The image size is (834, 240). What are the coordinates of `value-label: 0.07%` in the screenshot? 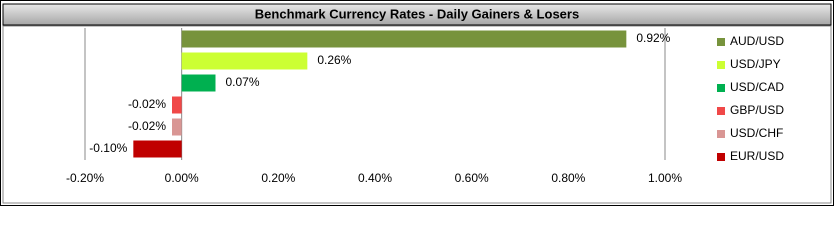 It's located at (243, 82).